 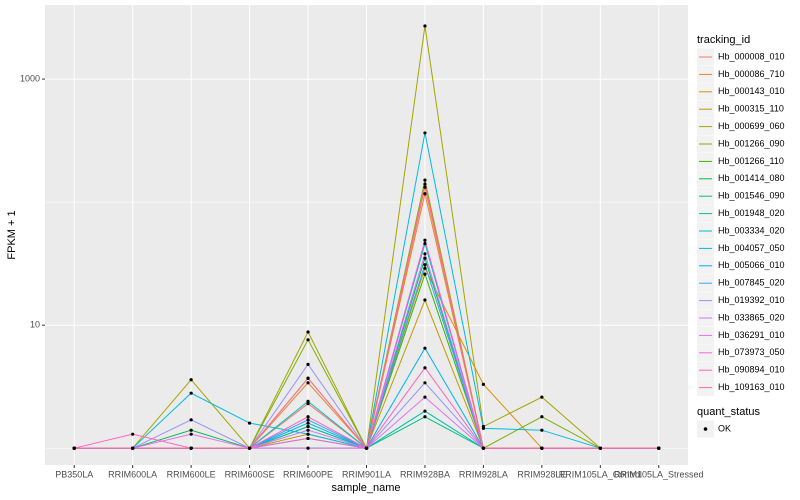 I want to click on y-tick-label: 1000, so click(x=30, y=78).